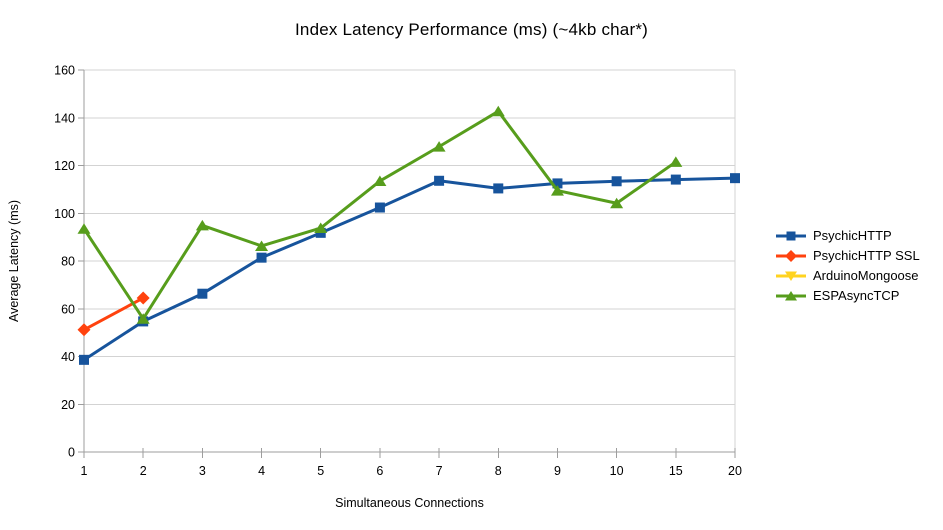  I want to click on svg-text: 9, so click(557, 471).